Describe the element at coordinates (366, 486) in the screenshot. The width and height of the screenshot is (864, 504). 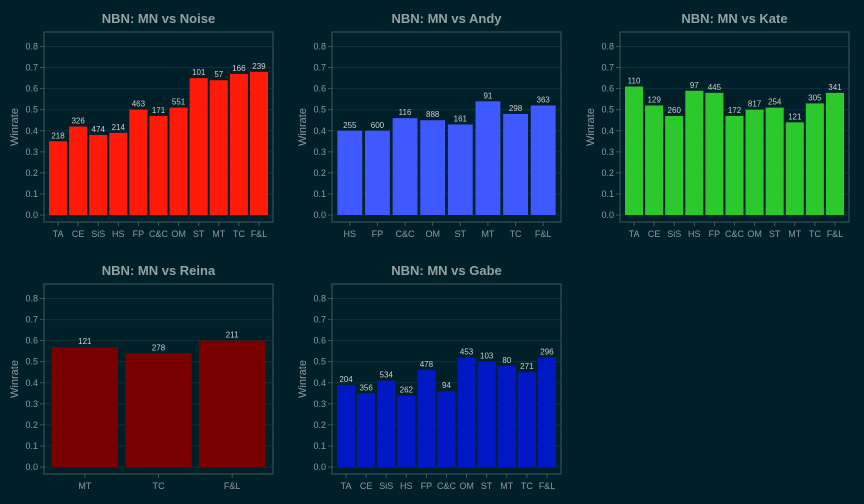
I see `x-tick-label: CE` at that location.